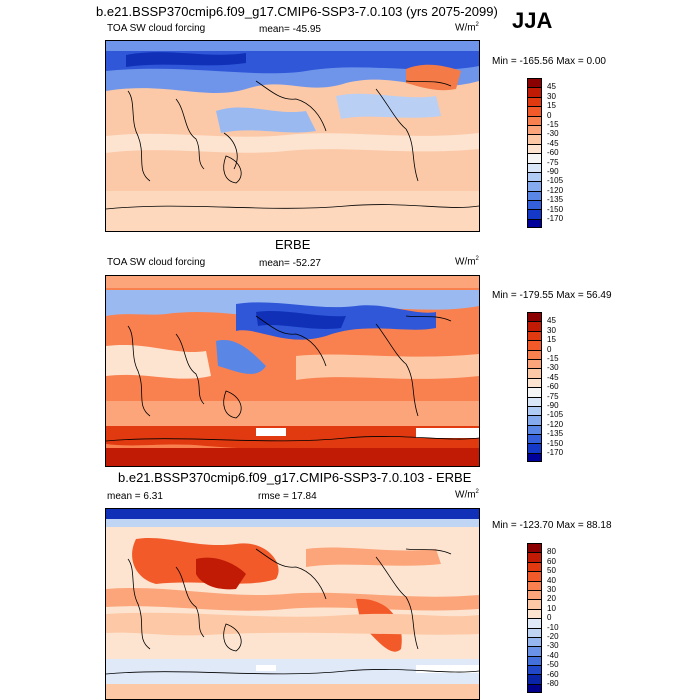 The image size is (700, 700). I want to click on panel1-units: W/m2, so click(467, 28).